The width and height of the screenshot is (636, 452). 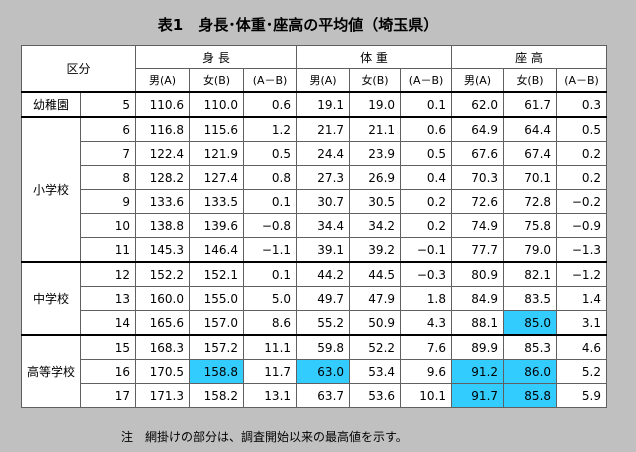 What do you see at coordinates (163, 80) in the screenshot?
I see `height-male-header: 男(A)` at bounding box center [163, 80].